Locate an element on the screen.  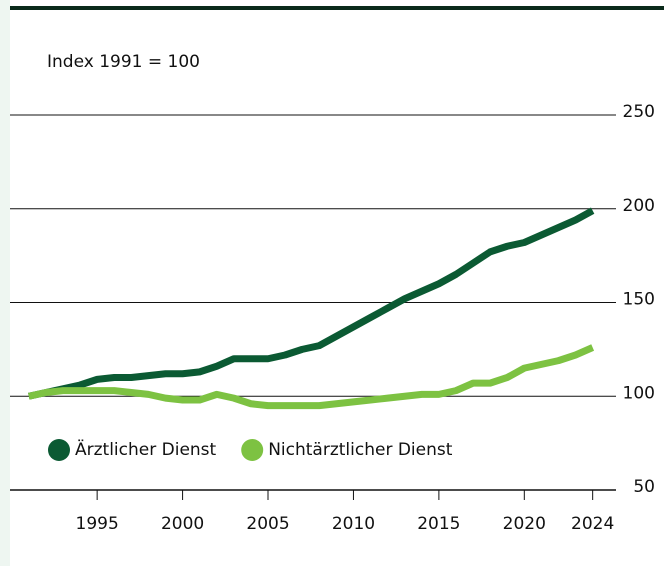
x-tick-label: 2024 is located at coordinates (592, 524).